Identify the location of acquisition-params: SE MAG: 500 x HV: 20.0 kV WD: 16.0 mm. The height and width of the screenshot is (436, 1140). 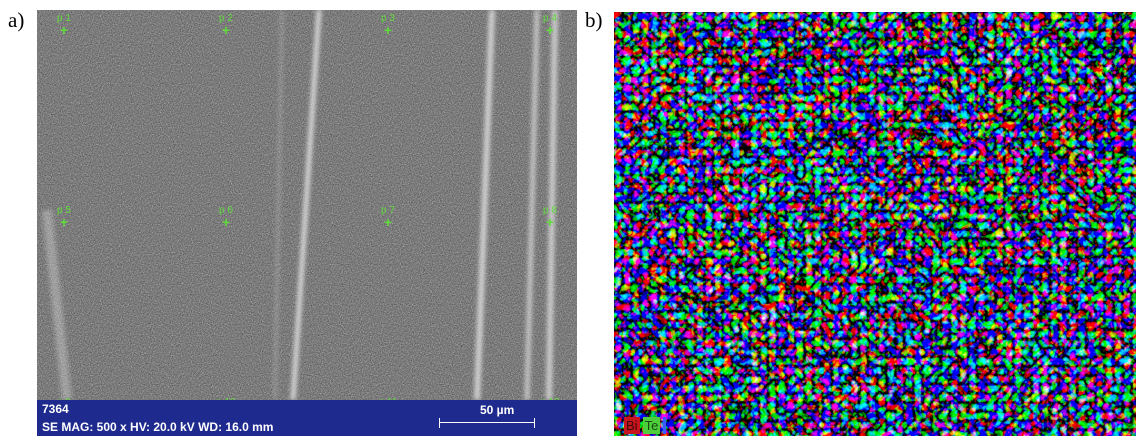
(158, 427).